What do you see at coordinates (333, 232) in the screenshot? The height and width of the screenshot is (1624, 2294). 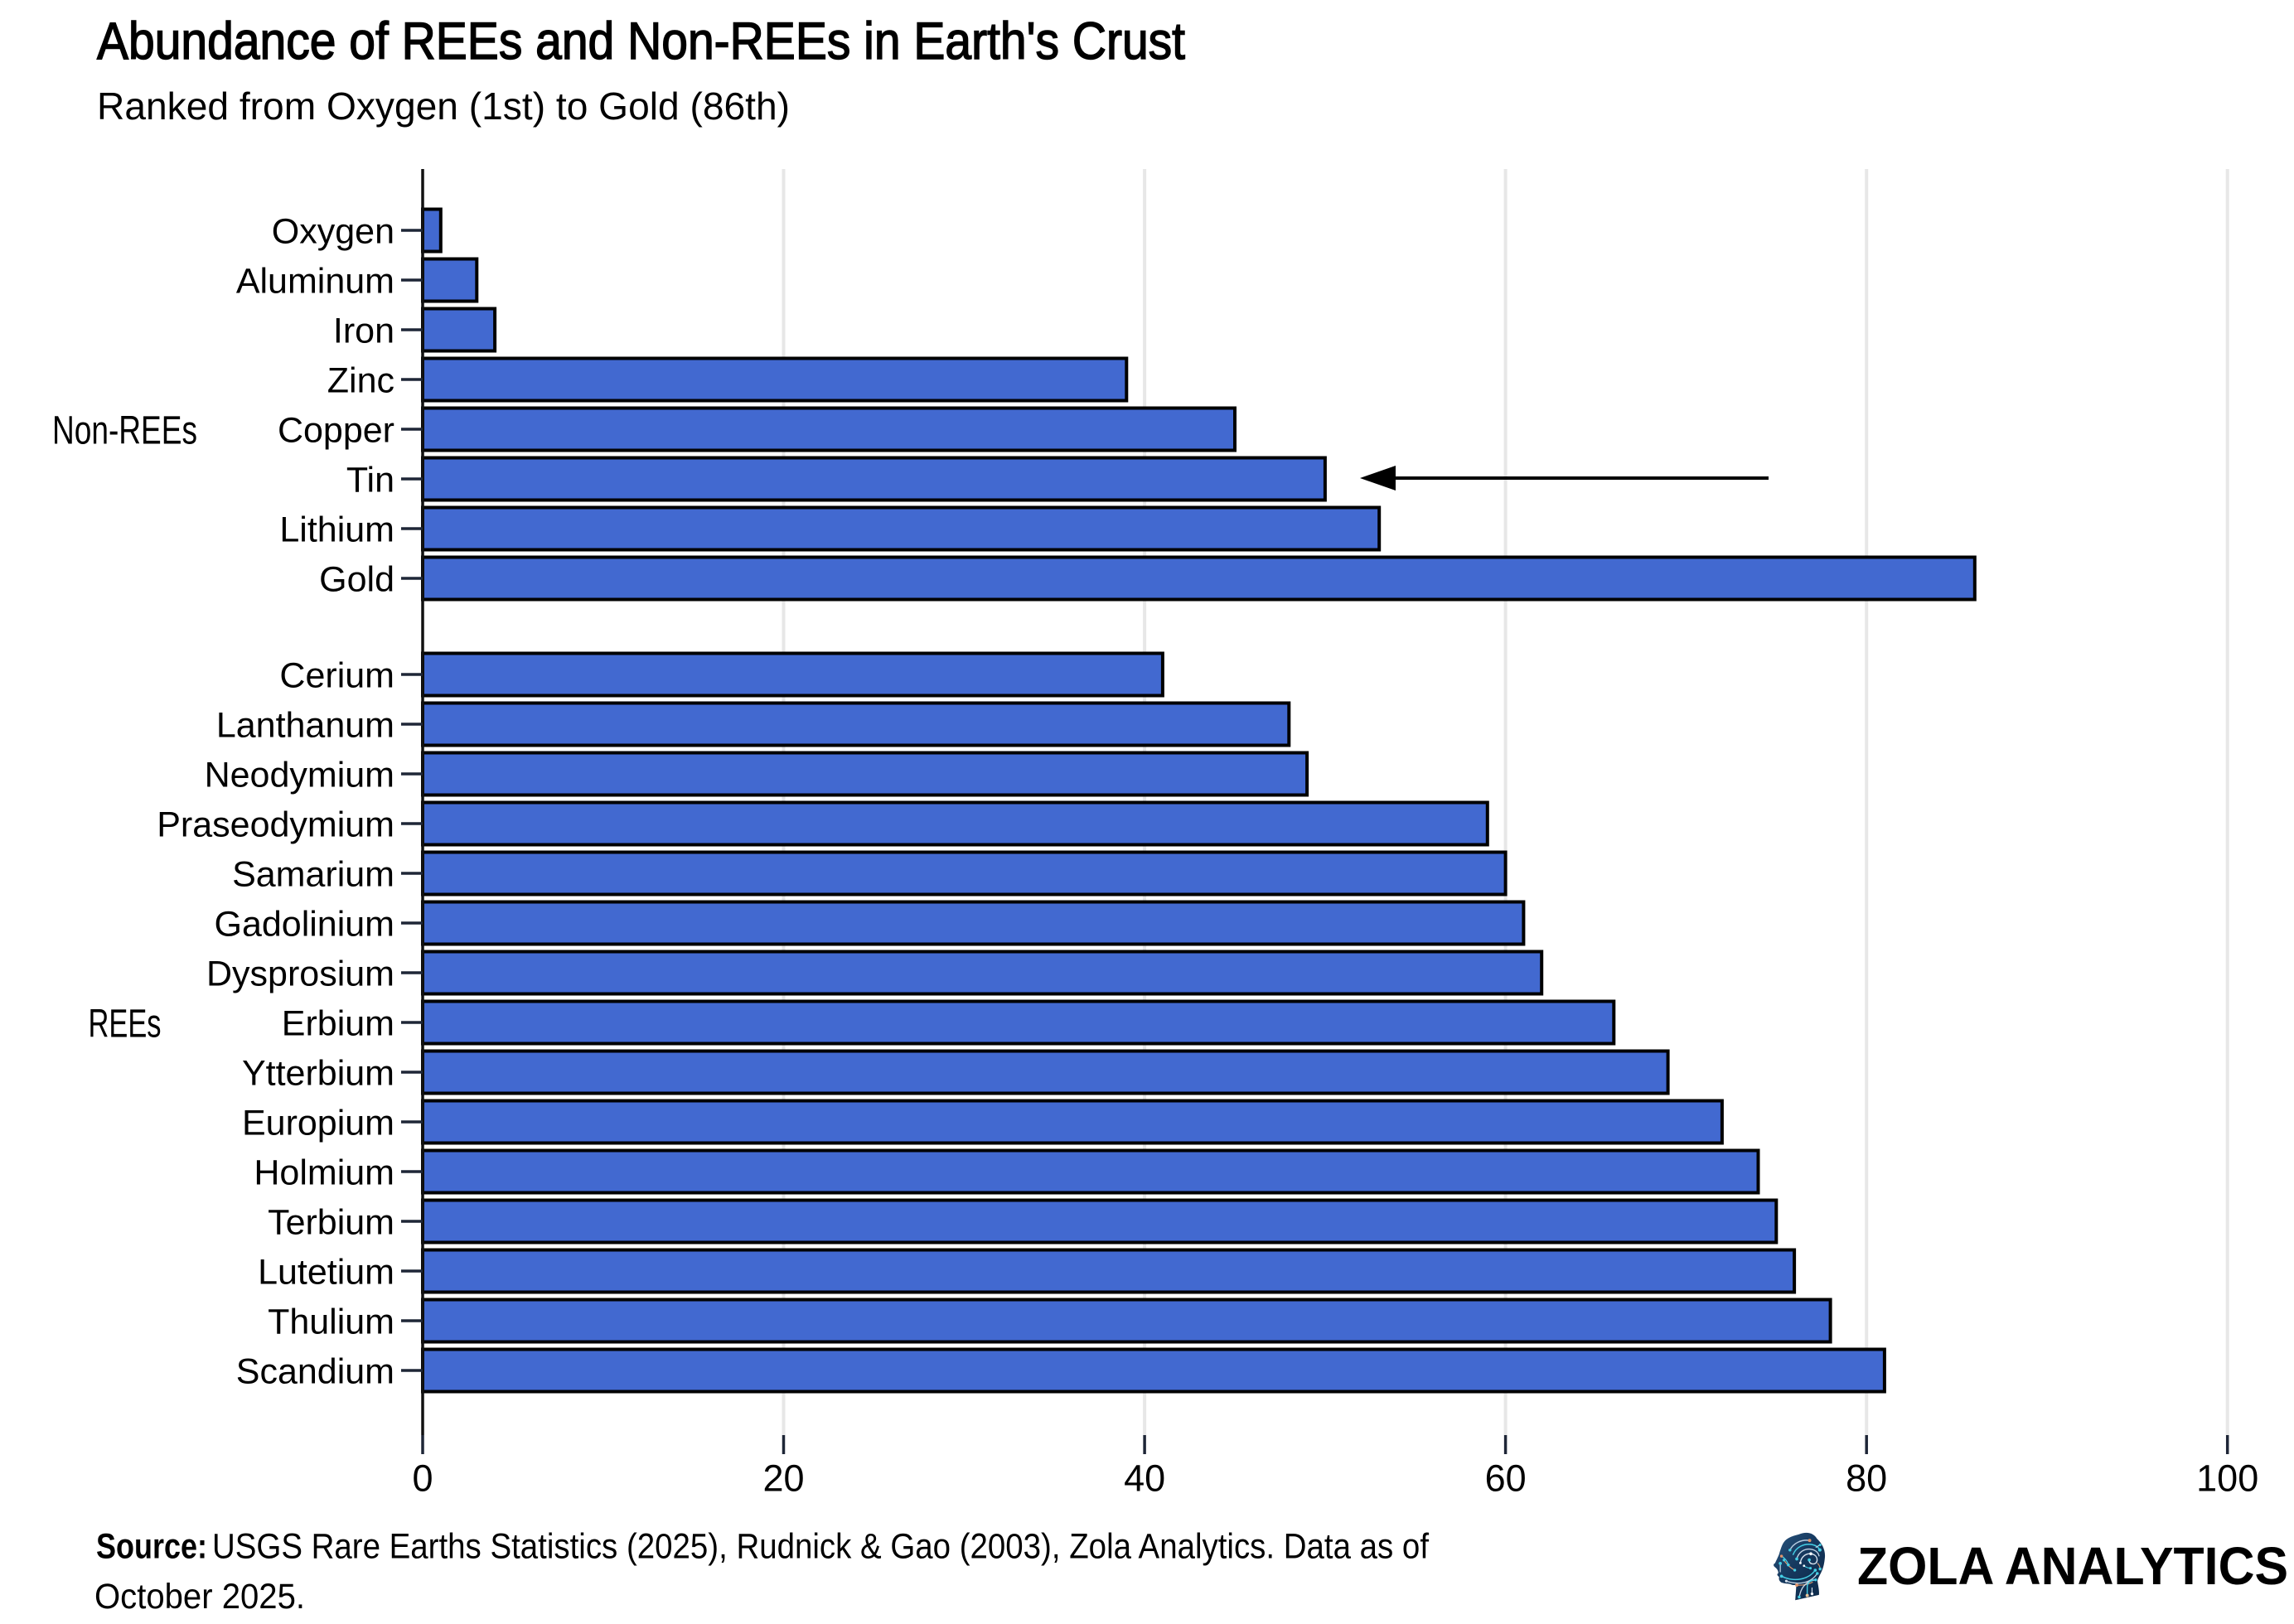 I see `svg-text: Oxygen` at bounding box center [333, 232].